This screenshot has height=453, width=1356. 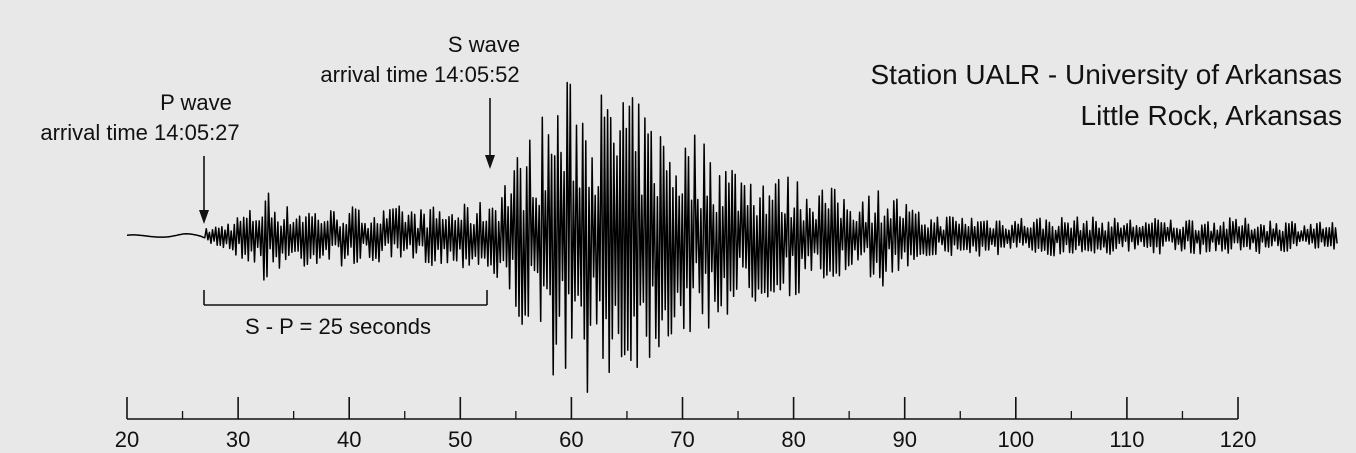 What do you see at coordinates (682, 439) in the screenshot?
I see `tick-label-70: 70` at bounding box center [682, 439].